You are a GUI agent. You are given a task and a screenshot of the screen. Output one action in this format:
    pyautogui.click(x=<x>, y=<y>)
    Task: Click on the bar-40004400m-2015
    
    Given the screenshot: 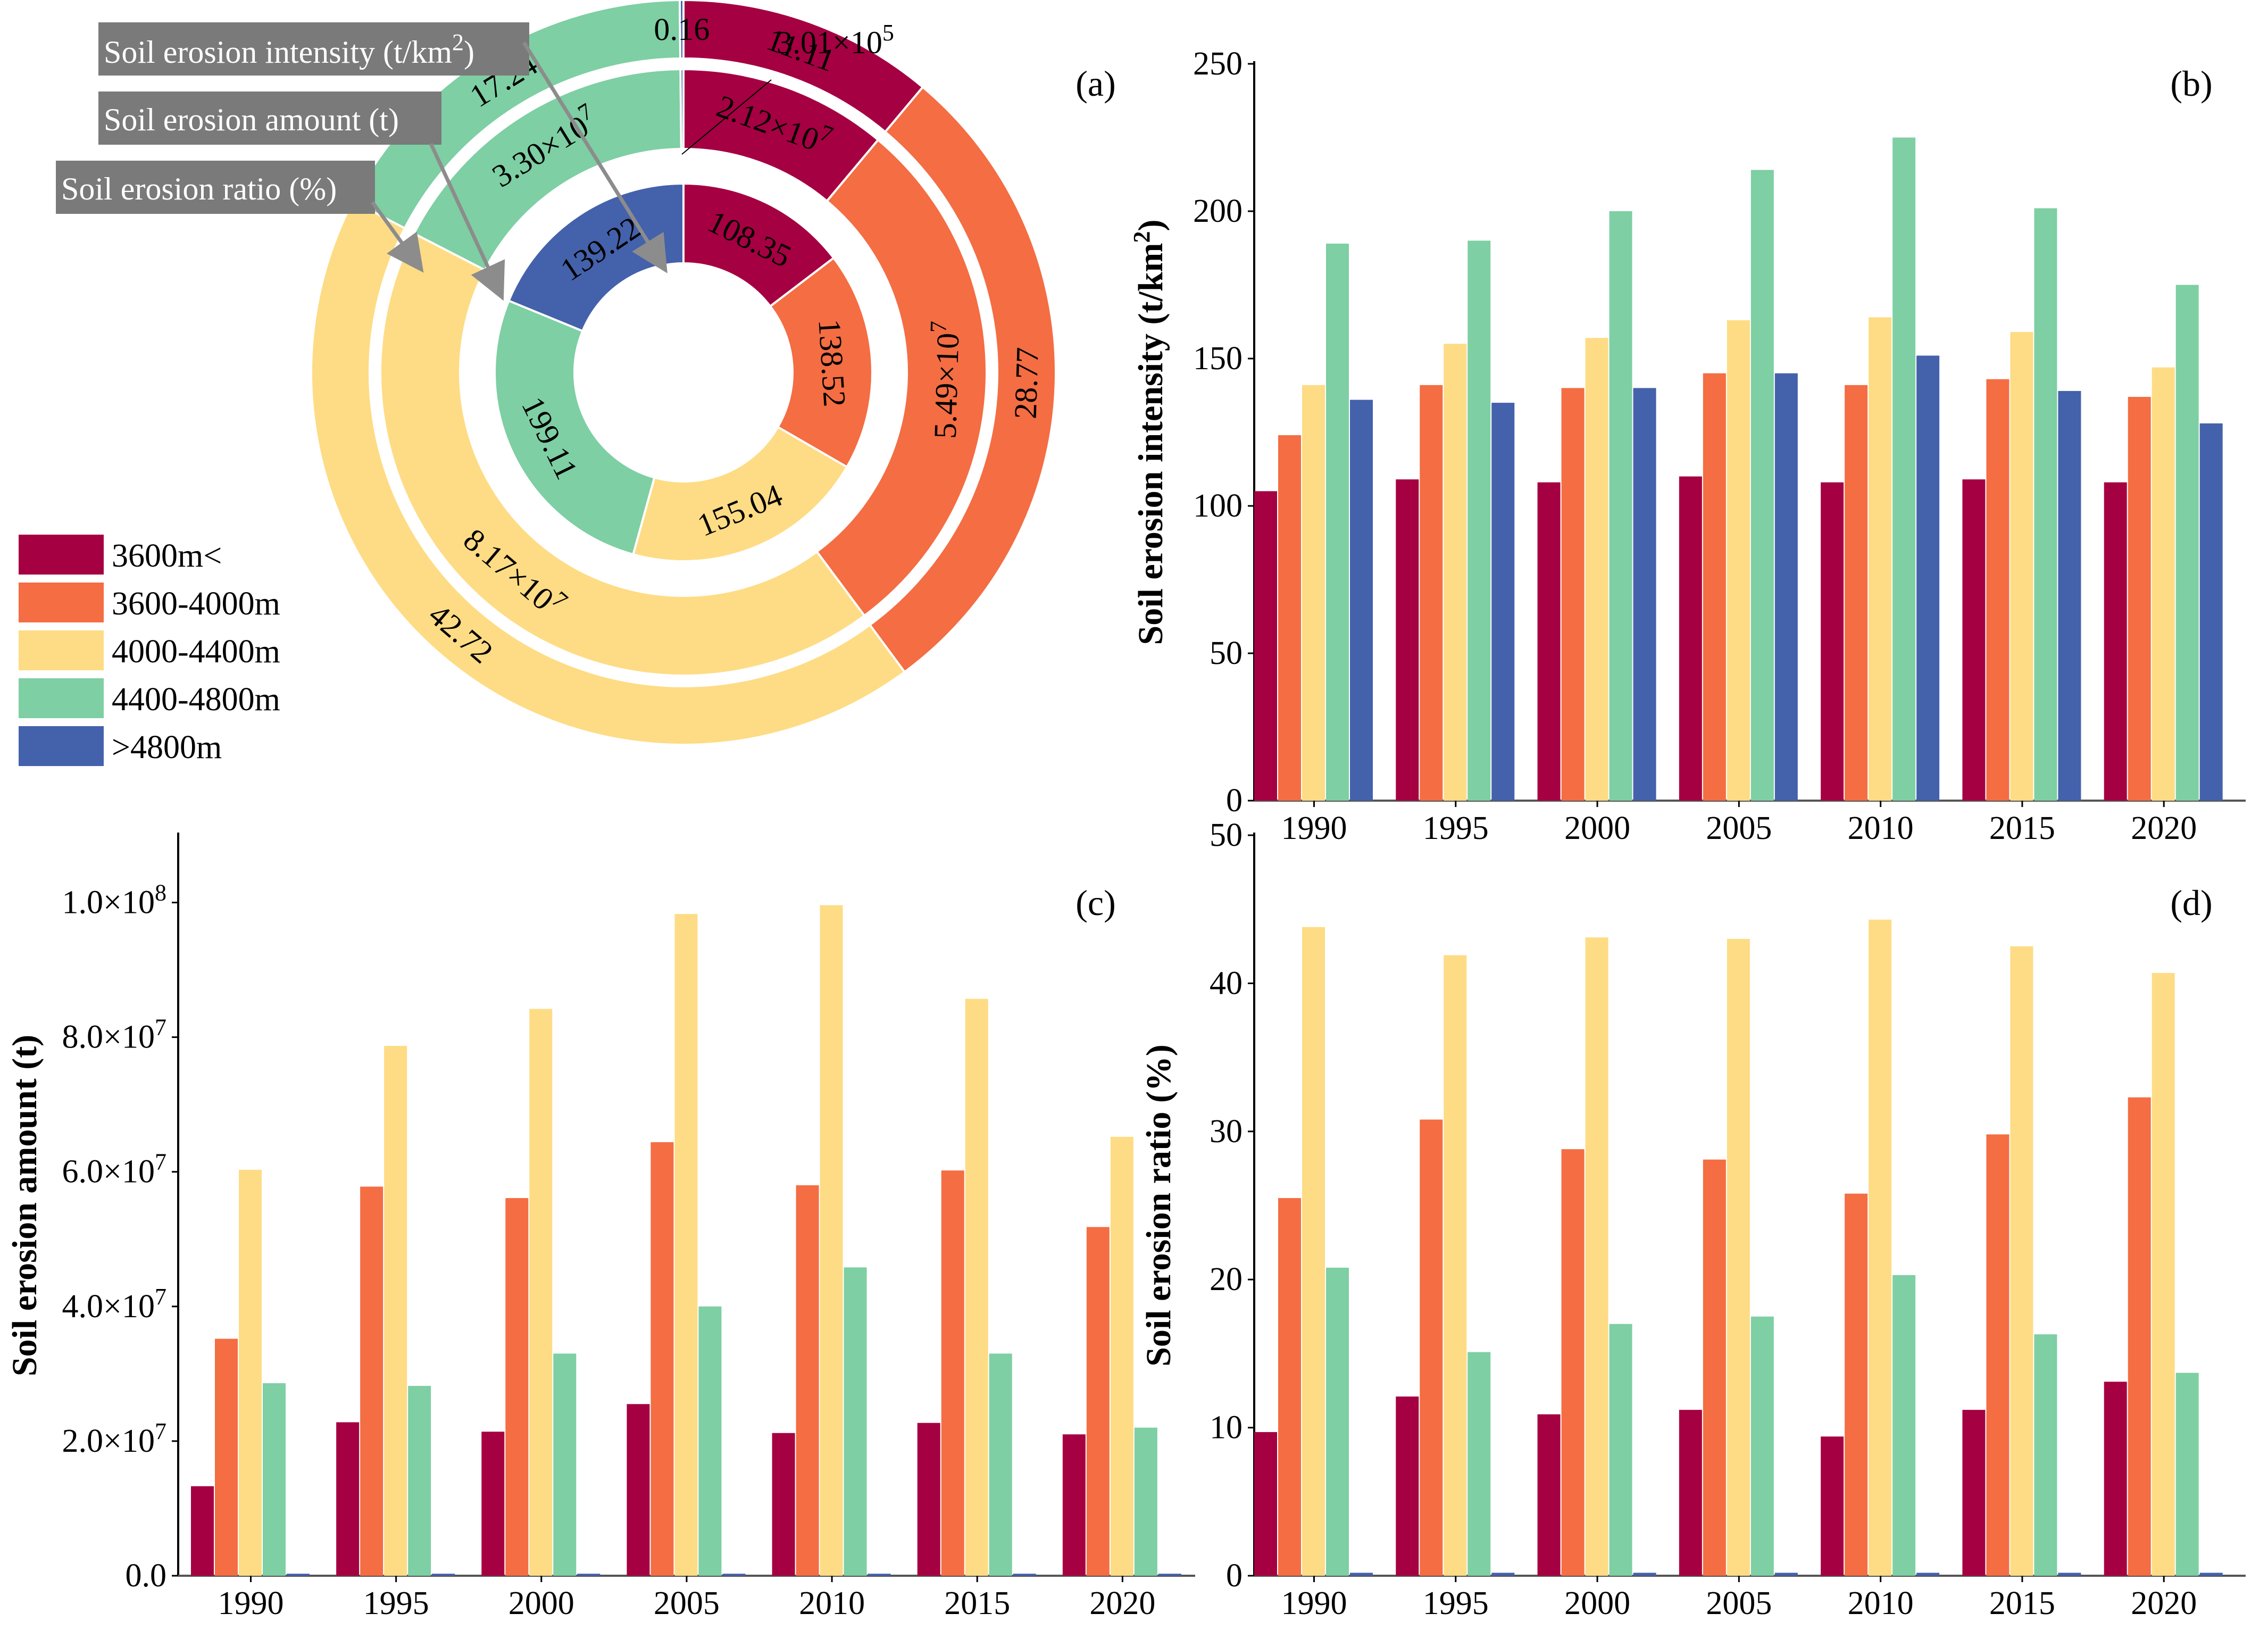 What is the action you would take?
    pyautogui.click(x=976, y=1287)
    